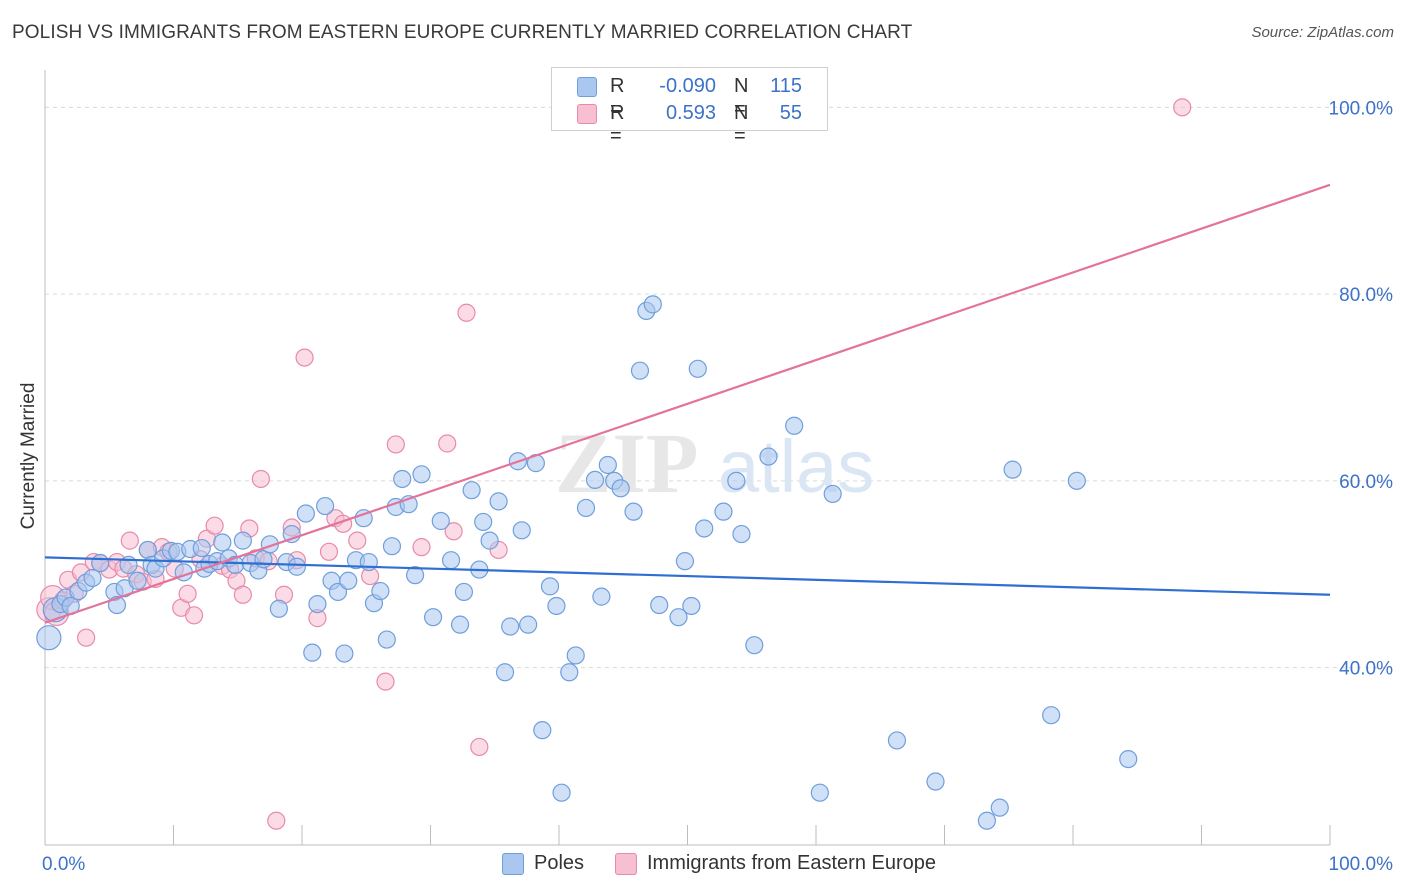 This screenshot has width=1406, height=892. Describe the element at coordinates (690, 113) in the screenshot. I see `r-value: 0.593` at that location.